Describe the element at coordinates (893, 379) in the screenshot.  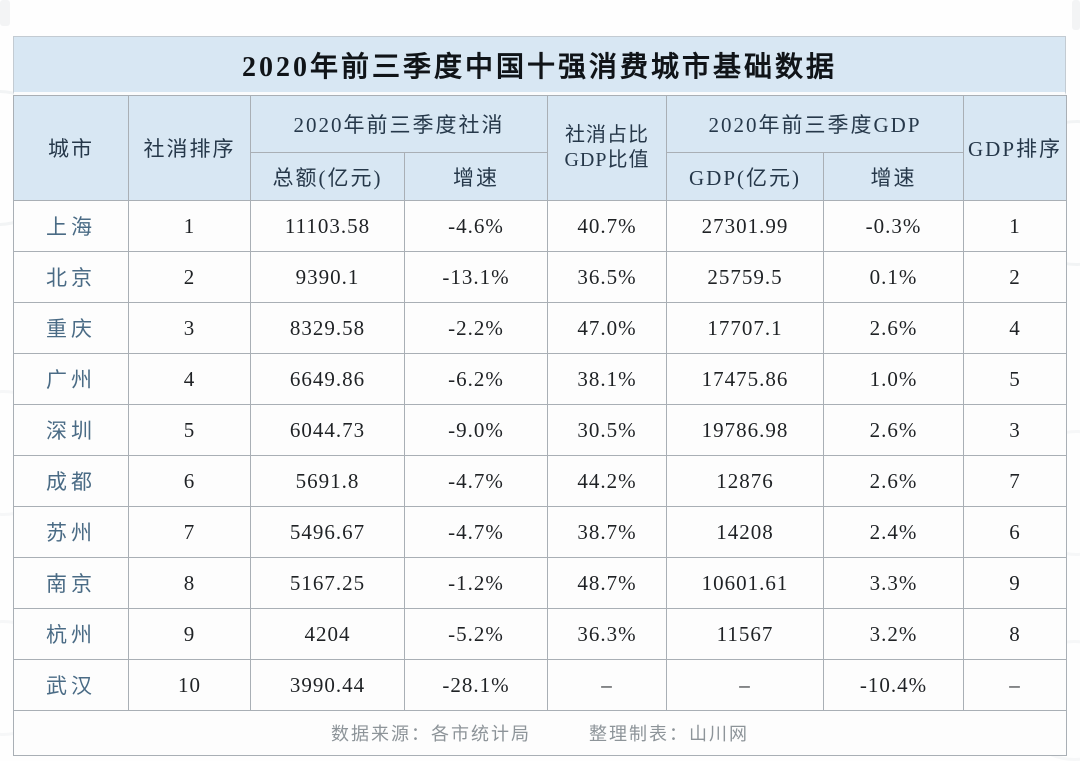
I see `gdp-growth-cell: 1.0%` at that location.